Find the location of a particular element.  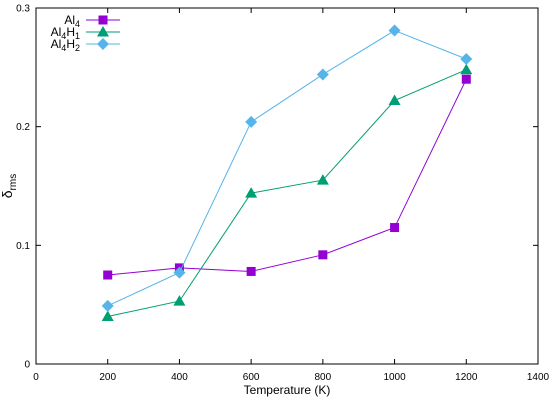

legend-entry-1: Al4 is located at coordinates (92, 21).